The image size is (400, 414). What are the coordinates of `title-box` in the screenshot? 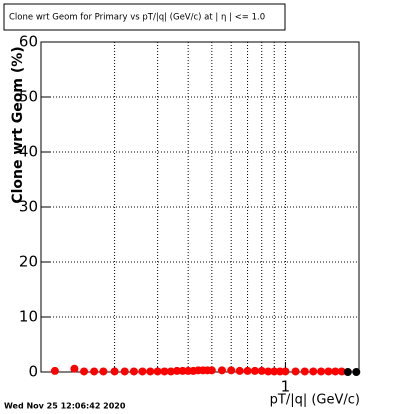 It's located at (144, 17).